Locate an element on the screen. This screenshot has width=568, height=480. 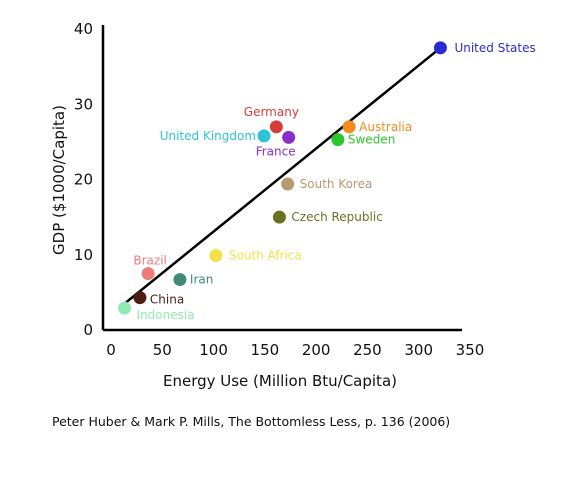
point-france is located at coordinates (289, 137).